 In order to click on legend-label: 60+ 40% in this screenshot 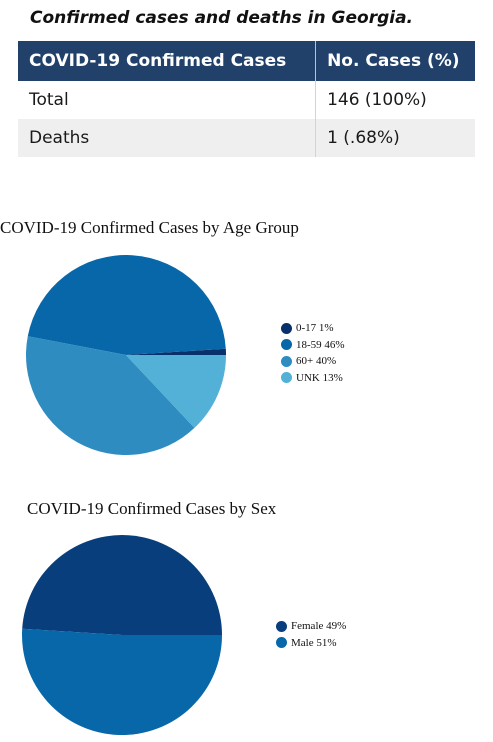, I will do `click(316, 361)`.